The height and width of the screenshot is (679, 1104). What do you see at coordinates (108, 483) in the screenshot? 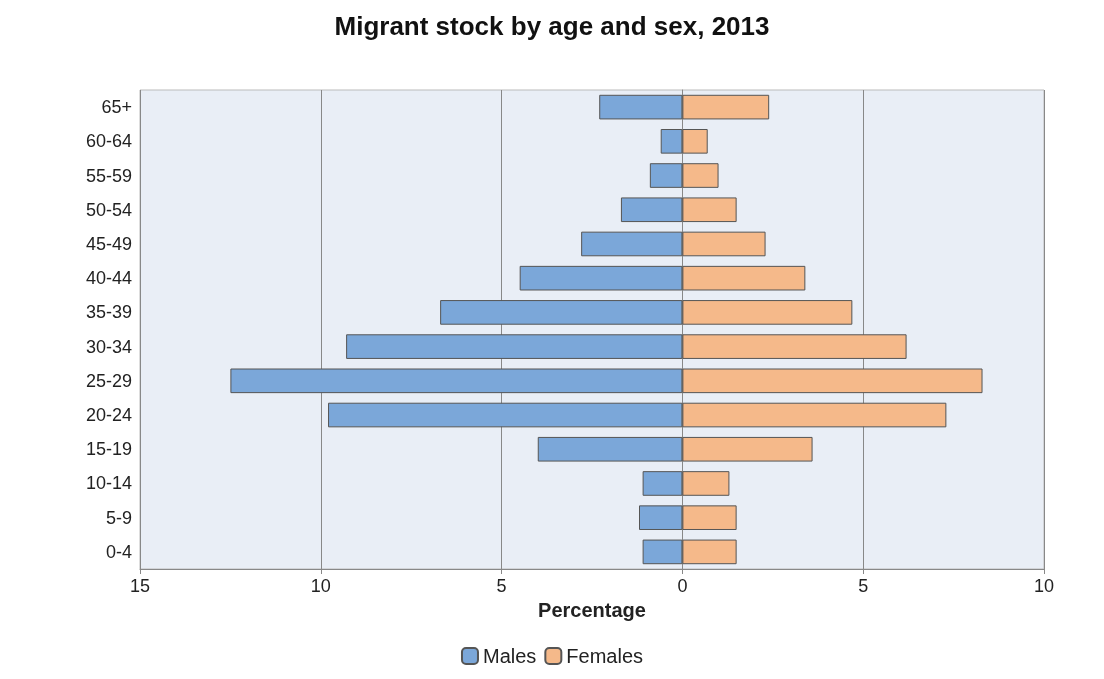
I see `y-tick-label: 10-14` at bounding box center [108, 483].